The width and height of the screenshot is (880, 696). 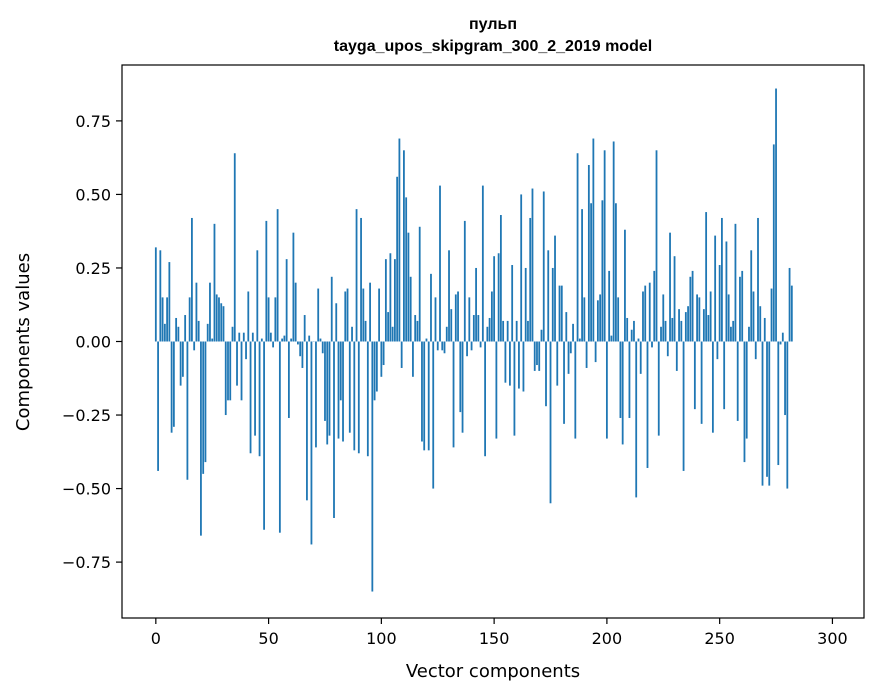 What do you see at coordinates (93, 268) in the screenshot?
I see `y-tick-label-4: 0.25` at bounding box center [93, 268].